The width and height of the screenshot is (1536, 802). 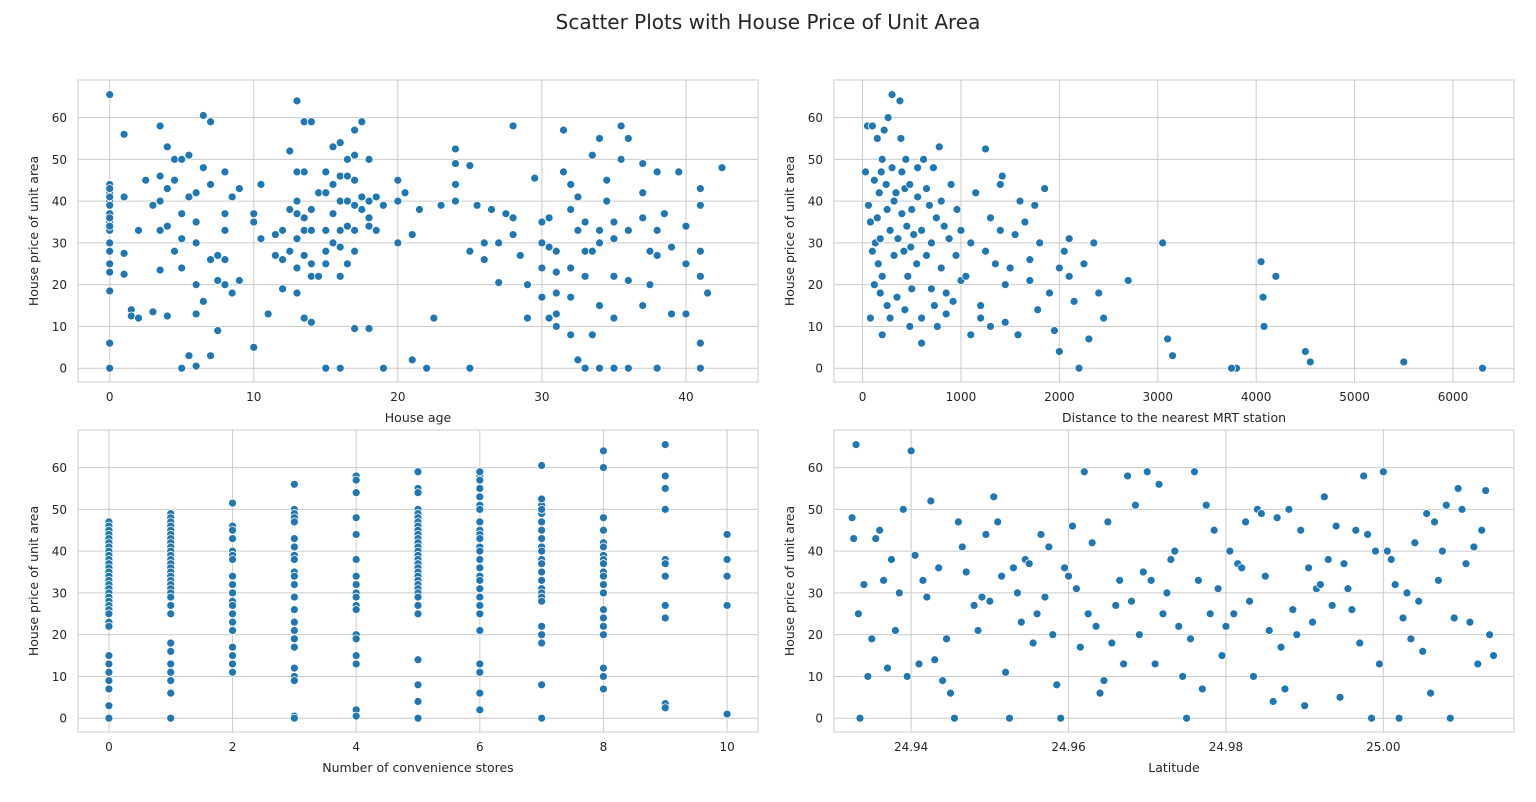 What do you see at coordinates (819, 719) in the screenshot?
I see `y-tick-label: 0` at bounding box center [819, 719].